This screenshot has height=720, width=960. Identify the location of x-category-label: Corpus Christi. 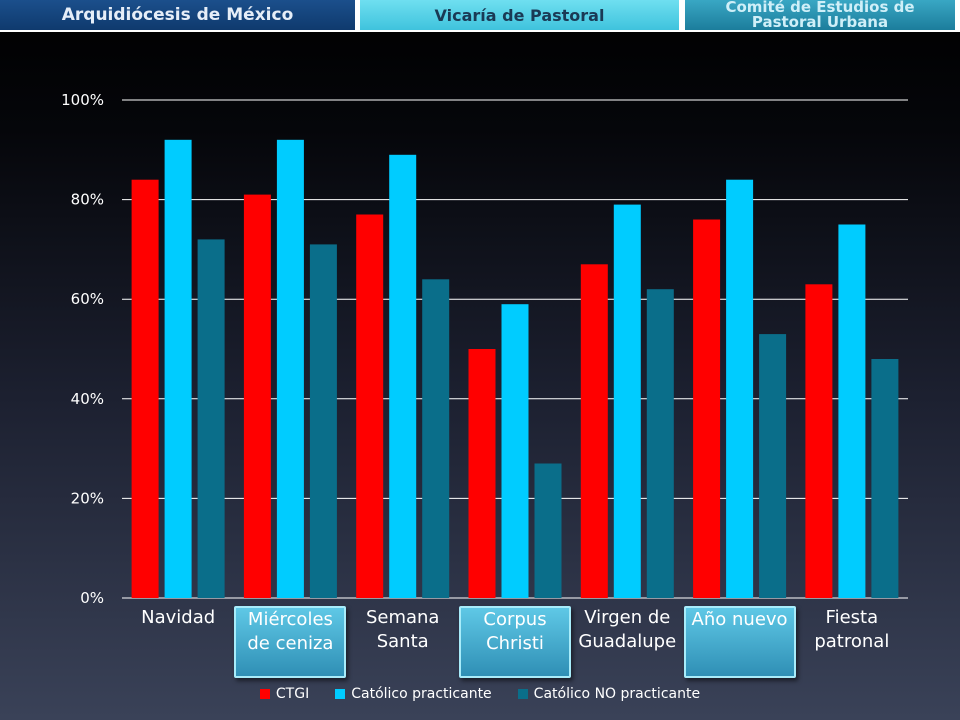
(515, 642).